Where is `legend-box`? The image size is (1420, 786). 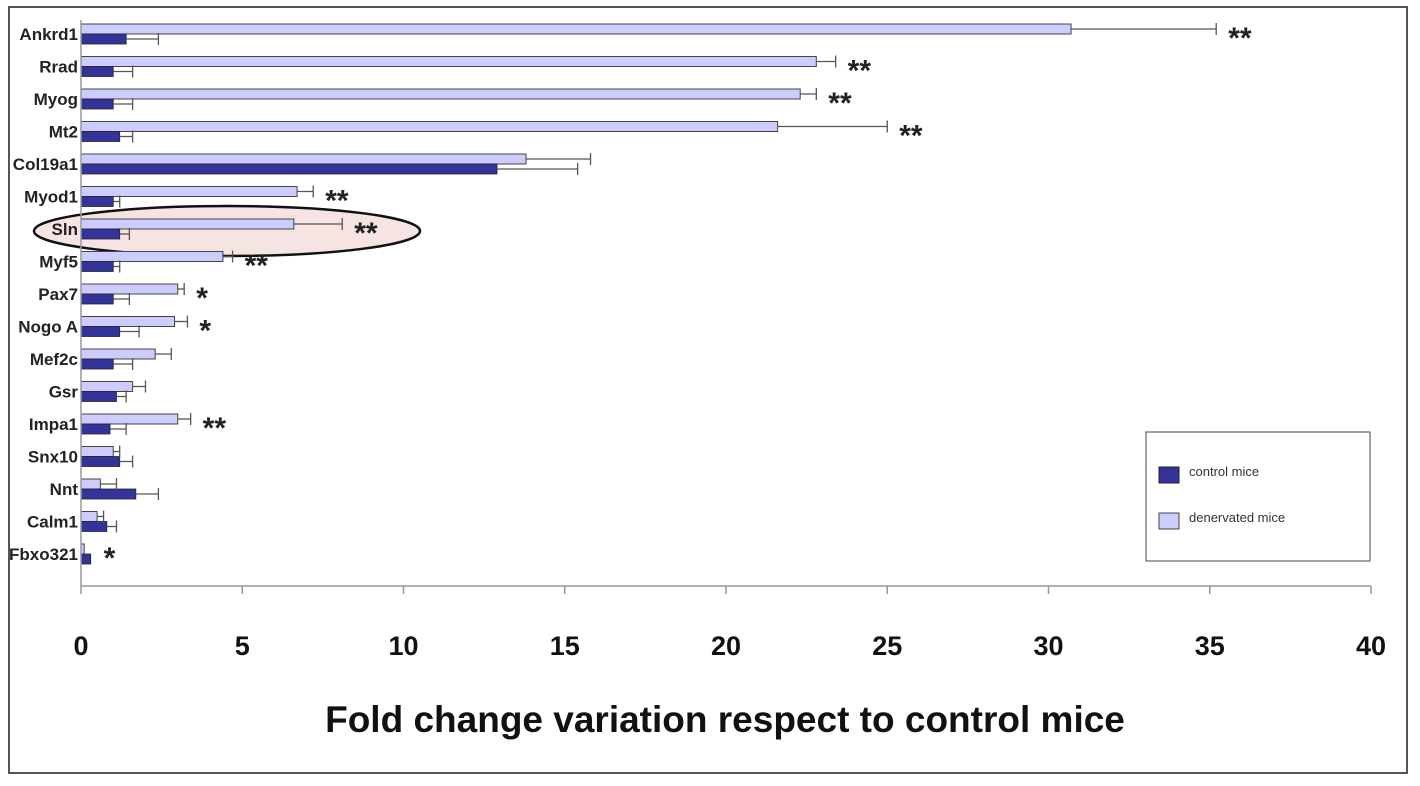 legend-box is located at coordinates (1258, 496).